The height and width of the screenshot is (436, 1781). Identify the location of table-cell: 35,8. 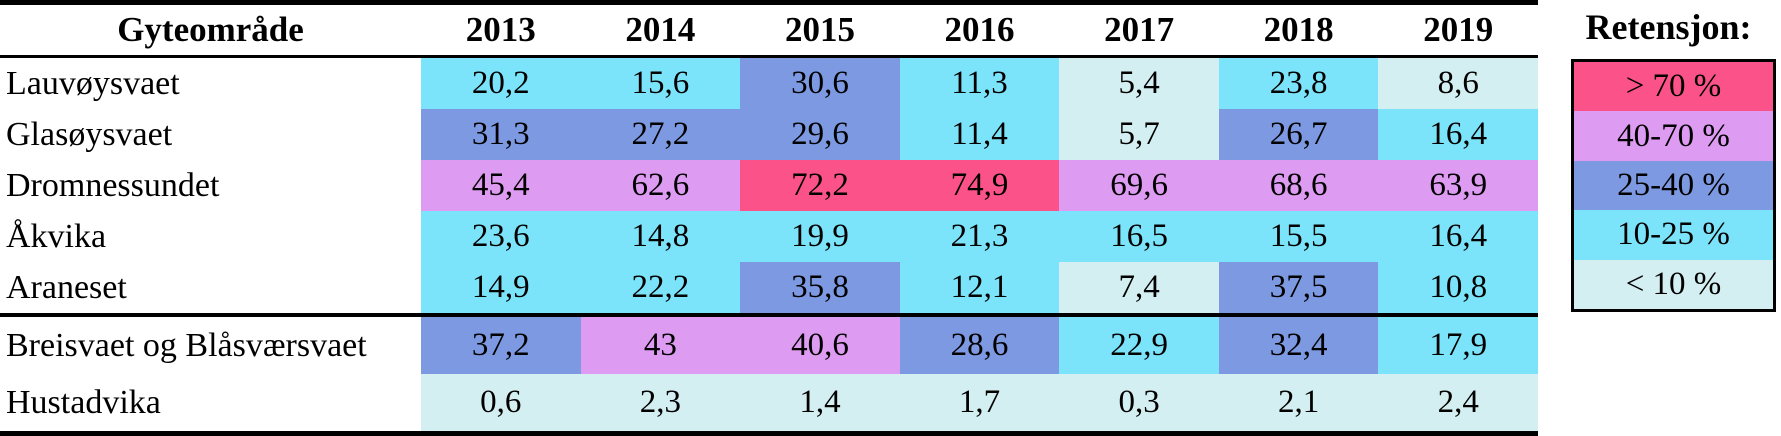
(820, 287).